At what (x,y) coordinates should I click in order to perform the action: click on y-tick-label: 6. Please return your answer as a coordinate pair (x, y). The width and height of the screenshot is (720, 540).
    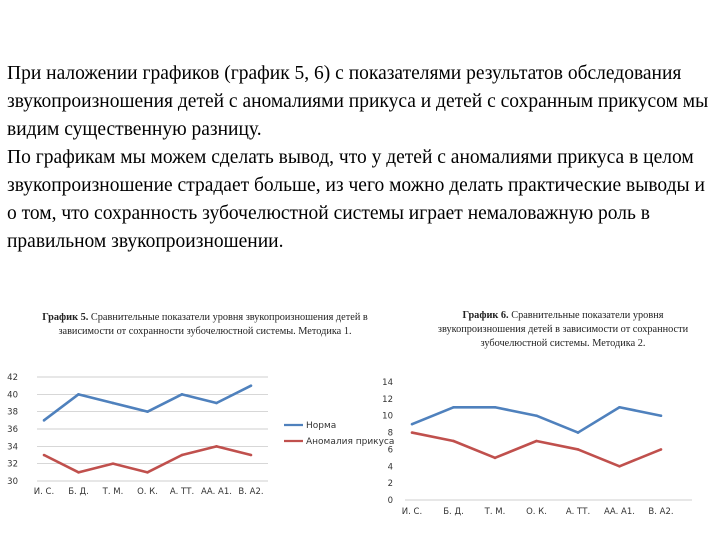
    Looking at the image, I should click on (390, 450).